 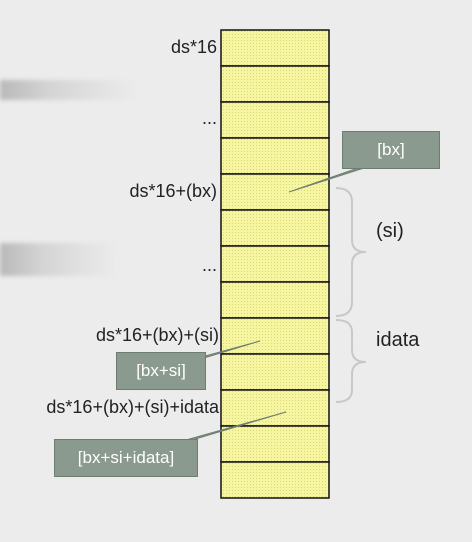 I want to click on label-base-address: ds*16, so click(x=193, y=47).